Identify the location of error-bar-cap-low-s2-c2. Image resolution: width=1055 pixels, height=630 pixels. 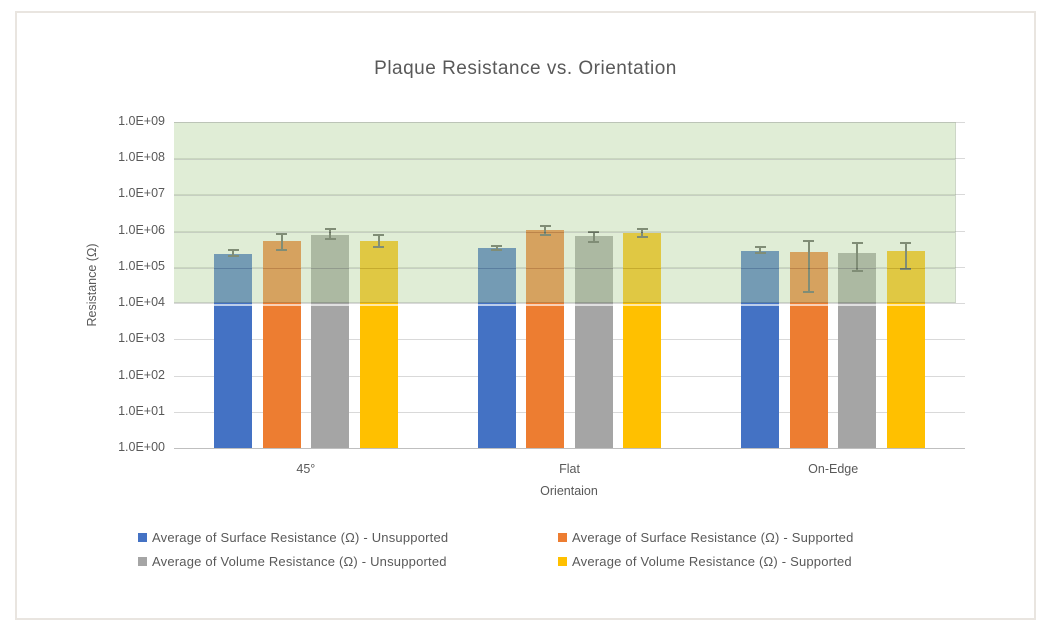
(545, 234).